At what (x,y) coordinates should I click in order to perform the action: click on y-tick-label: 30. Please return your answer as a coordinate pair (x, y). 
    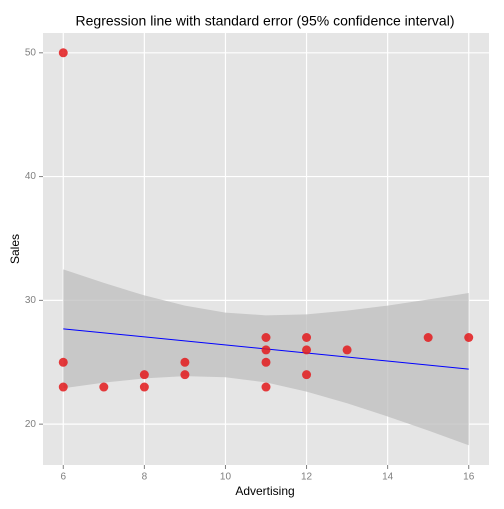
    Looking at the image, I should click on (31, 300).